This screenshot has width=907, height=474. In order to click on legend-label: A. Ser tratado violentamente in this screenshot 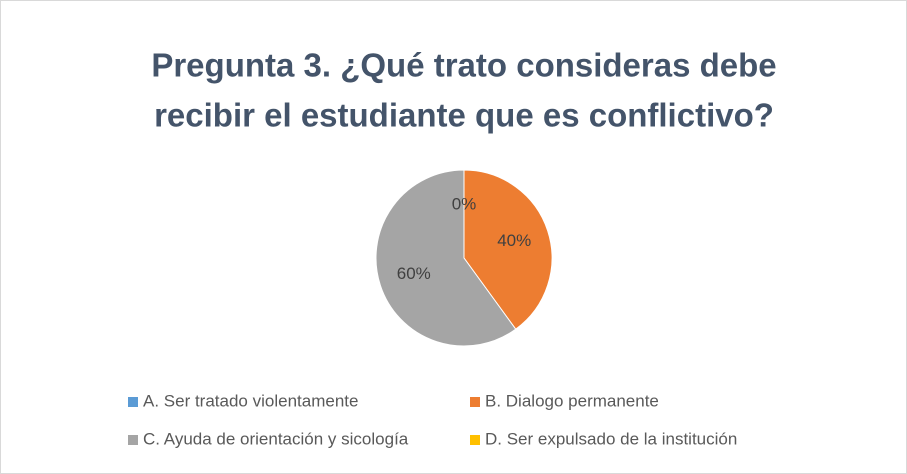, I will do `click(250, 400)`.